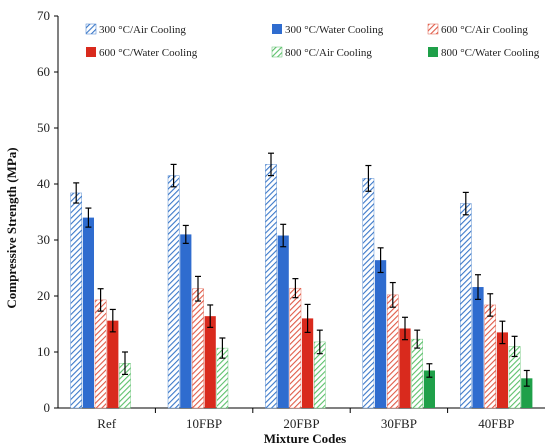 This screenshot has height=448, width=550. Describe the element at coordinates (490, 53) in the screenshot. I see `legend-label: 800 °C/Water Cooling` at that location.